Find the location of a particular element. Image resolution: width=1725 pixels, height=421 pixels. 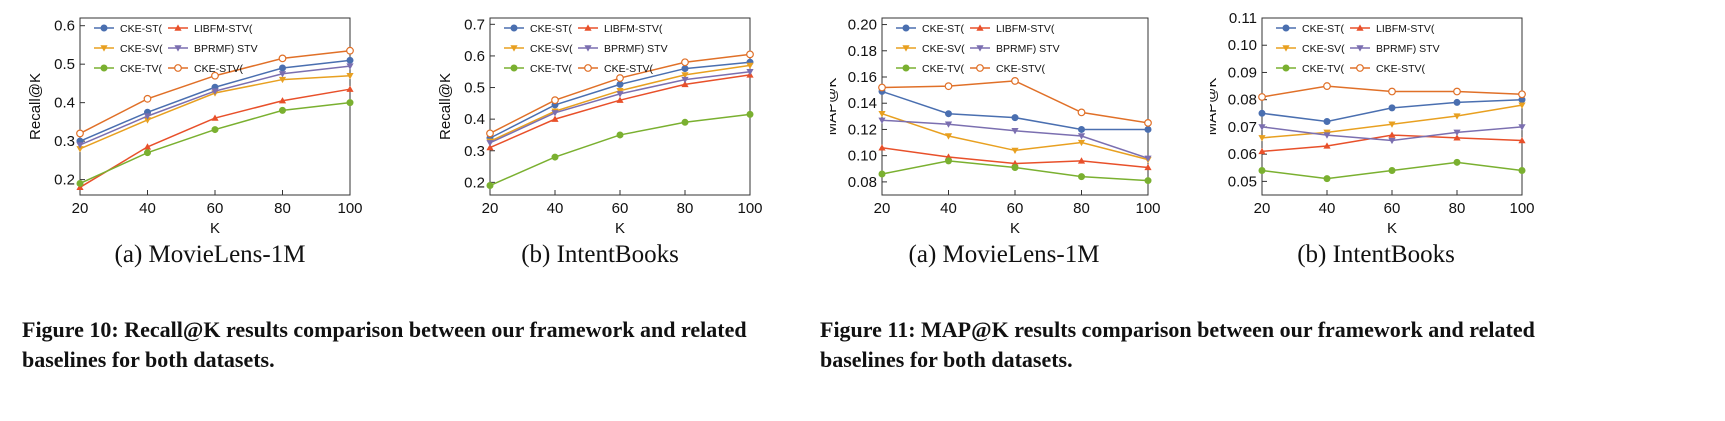

x-tick-label: 20 is located at coordinates (882, 208).